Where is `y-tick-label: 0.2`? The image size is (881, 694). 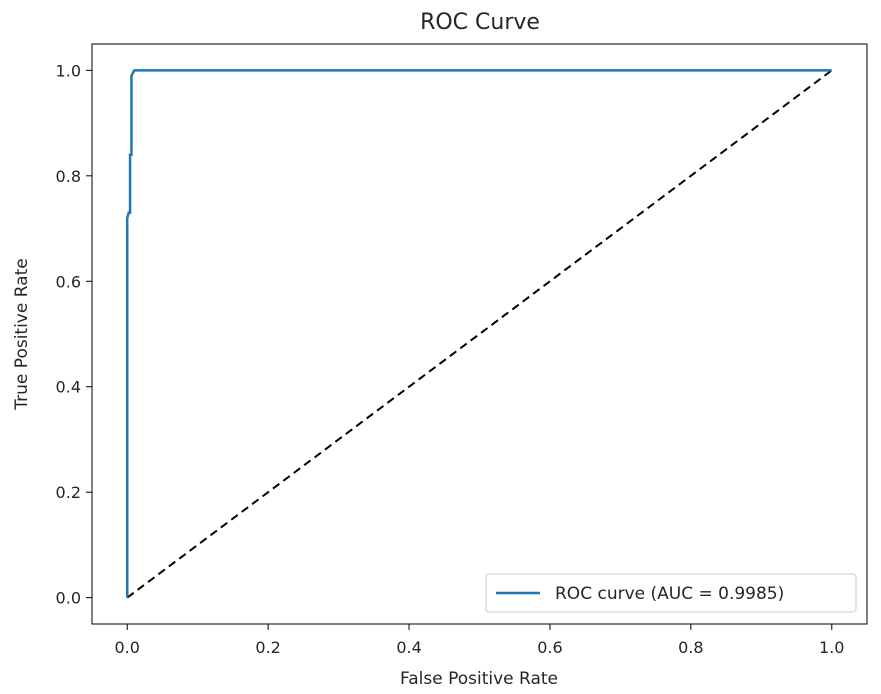
y-tick-label: 0.2 is located at coordinates (68, 492).